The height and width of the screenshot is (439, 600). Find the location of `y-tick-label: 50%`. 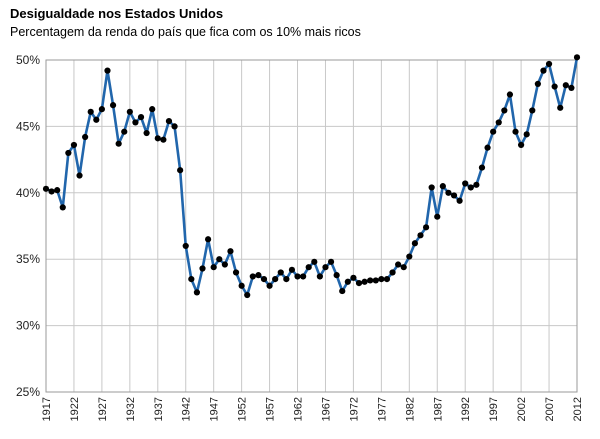

y-tick-label: 50% is located at coordinates (28, 60).